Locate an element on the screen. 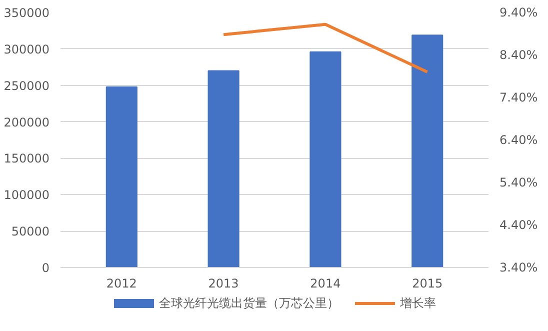 This screenshot has height=331, width=548. x-tick-label: 2015 is located at coordinates (427, 283).